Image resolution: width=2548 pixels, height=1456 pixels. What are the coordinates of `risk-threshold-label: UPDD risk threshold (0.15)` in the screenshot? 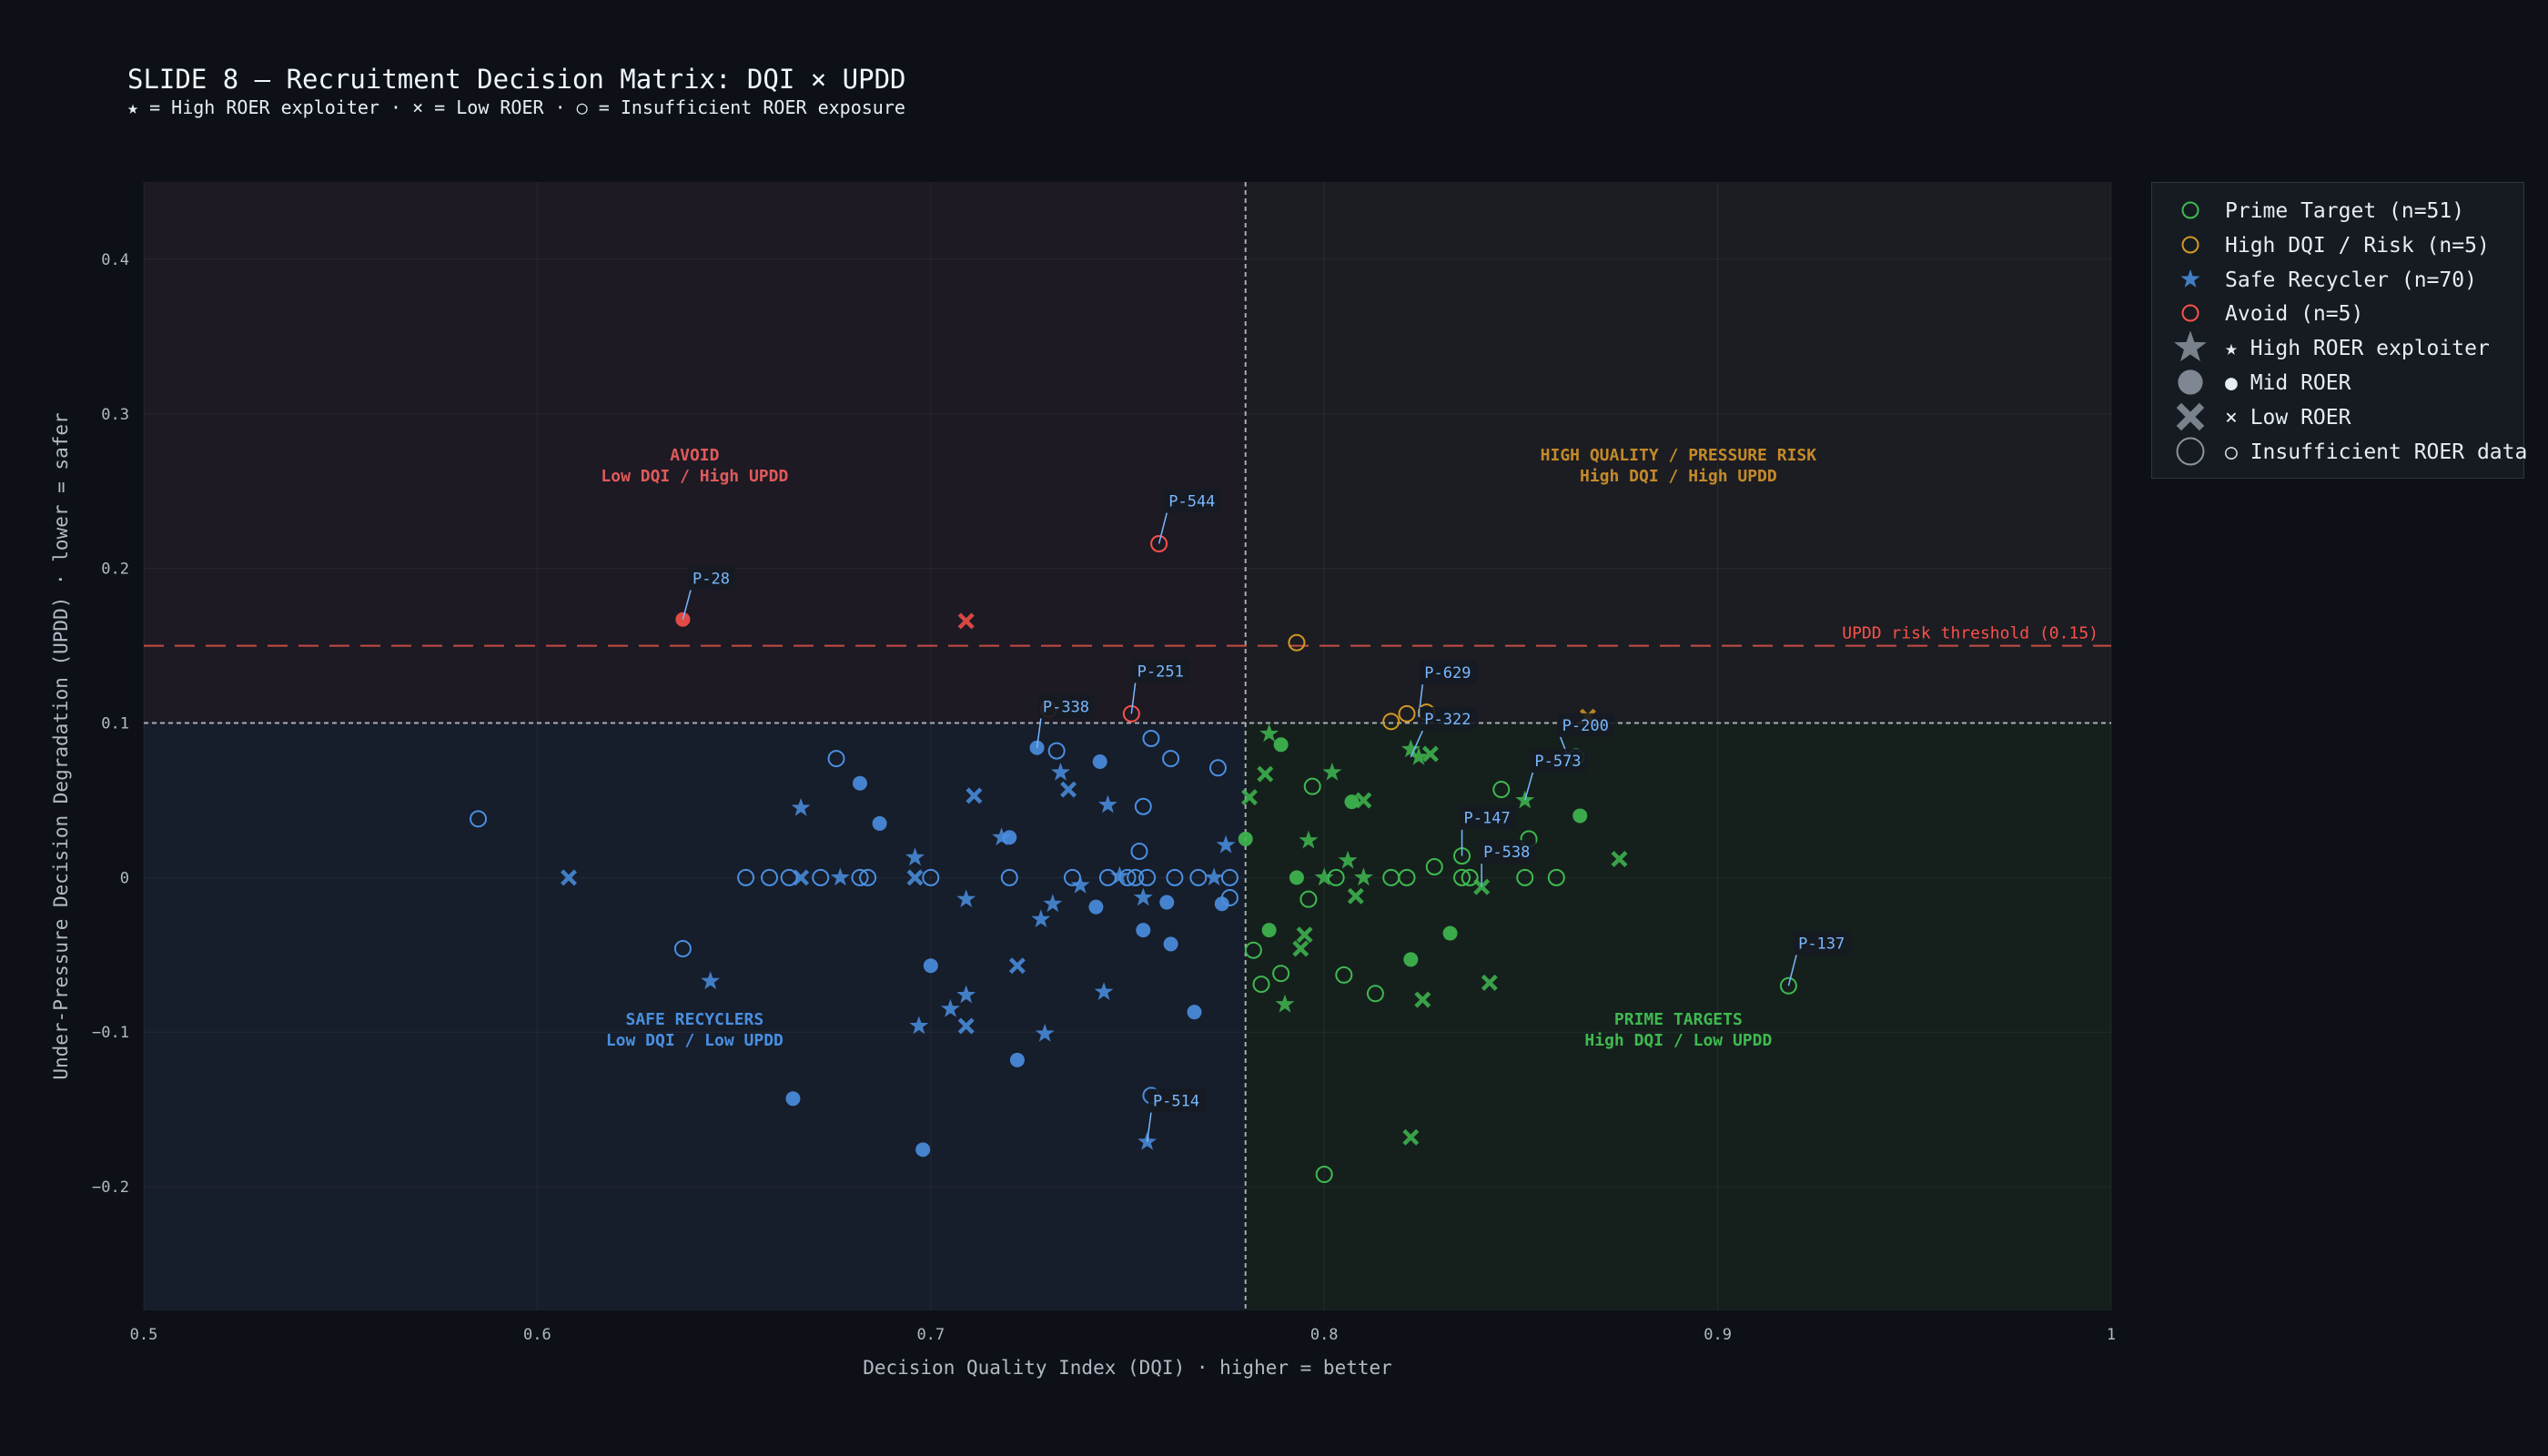 It's located at (1970, 633).